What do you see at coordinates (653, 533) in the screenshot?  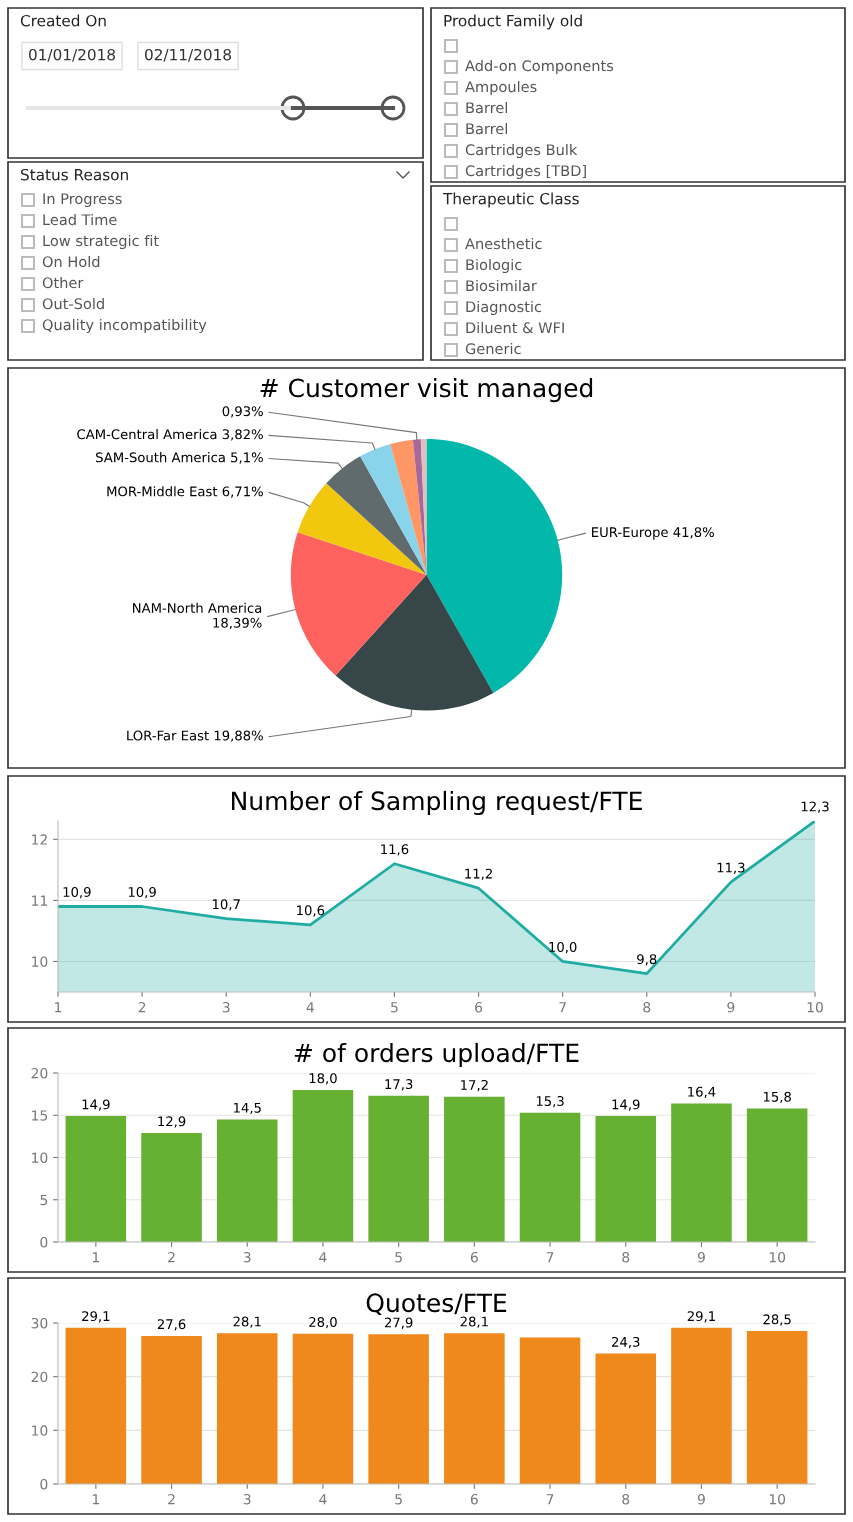 I see `slice-label: EUR-Europe 41,8%` at bounding box center [653, 533].